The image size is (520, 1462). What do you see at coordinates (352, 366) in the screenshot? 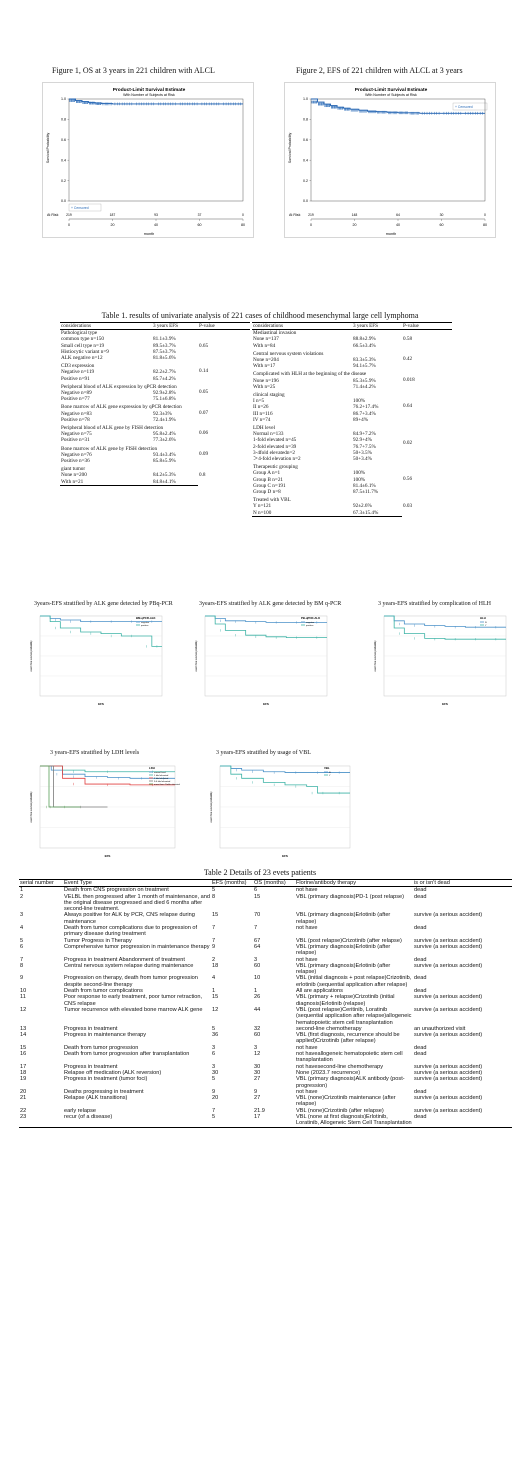
I see `table1-row: With n=17 94.1±5.7%` at bounding box center [352, 366].